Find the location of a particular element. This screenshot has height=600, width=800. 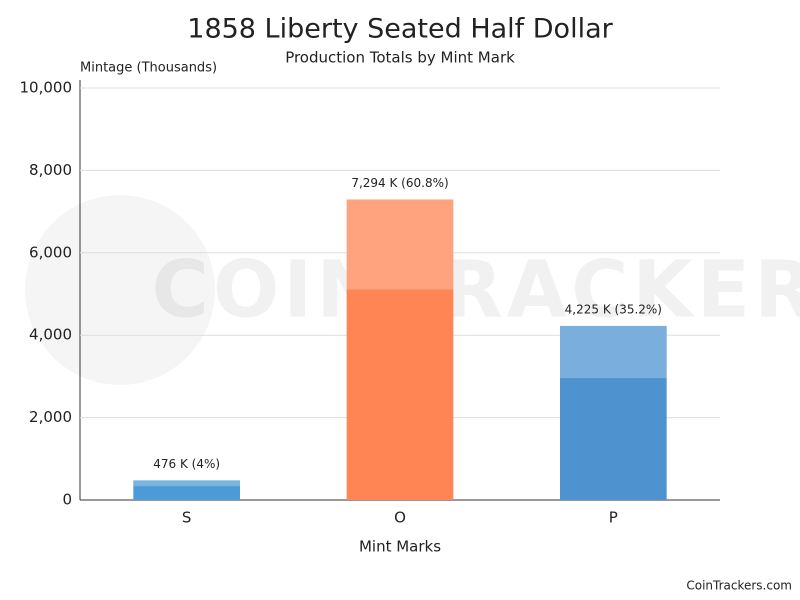

x-axis-label: Mint Marks is located at coordinates (400, 547).